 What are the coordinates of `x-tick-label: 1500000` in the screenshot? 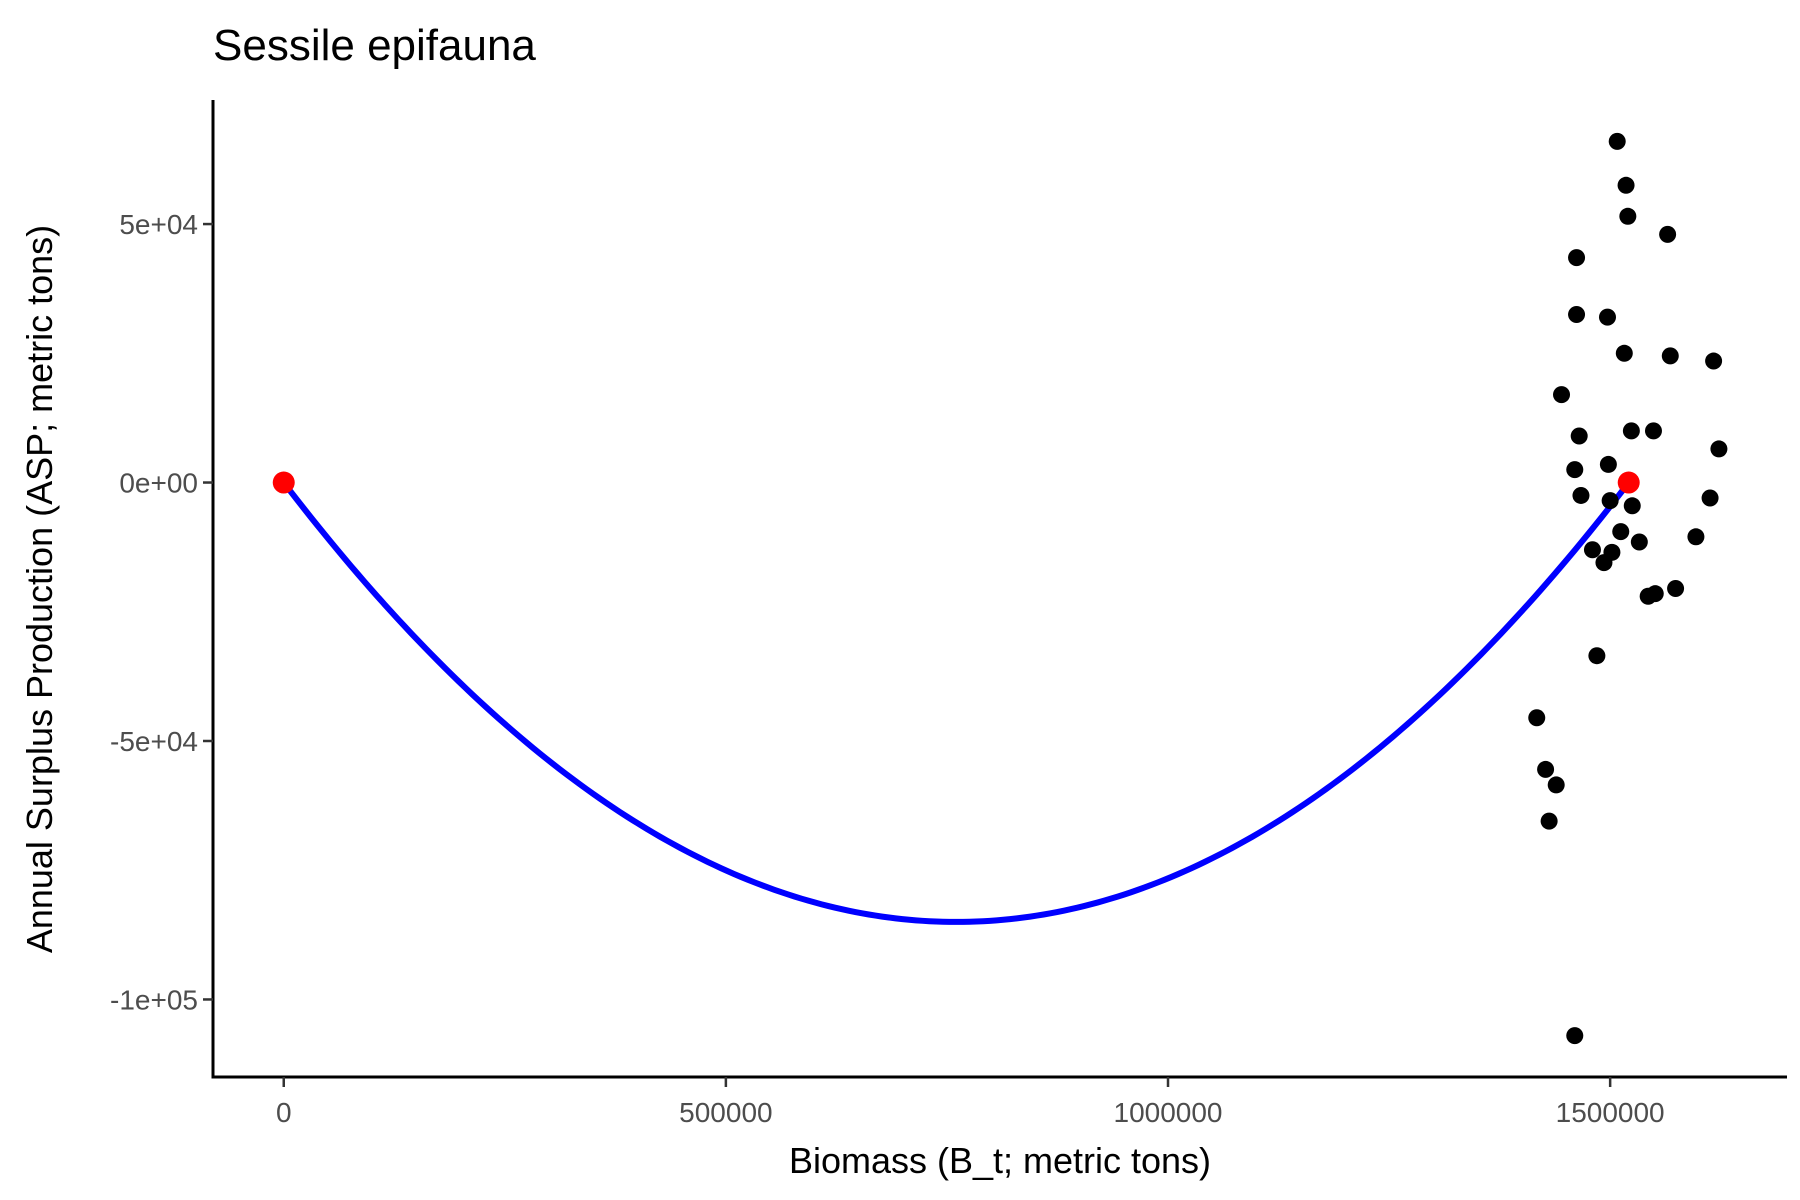 It's located at (1610, 1112).